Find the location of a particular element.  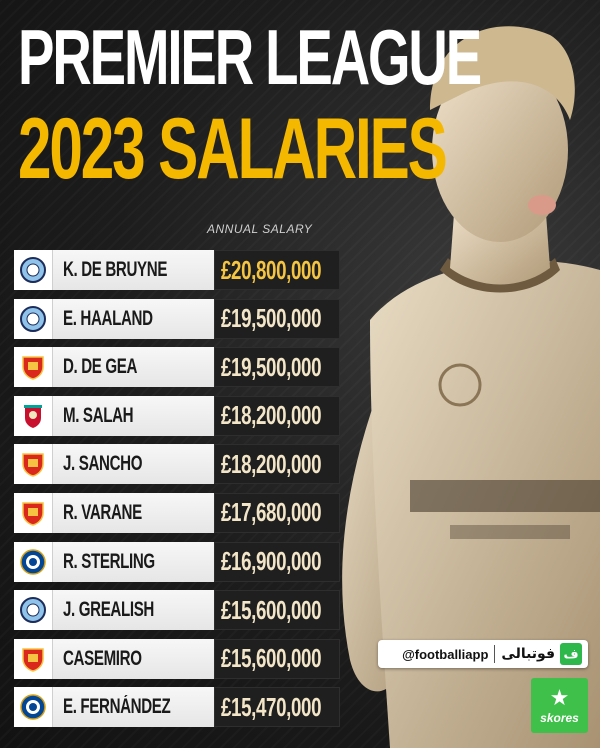

column-label: ANNUAL SALARY is located at coordinates (260, 229).